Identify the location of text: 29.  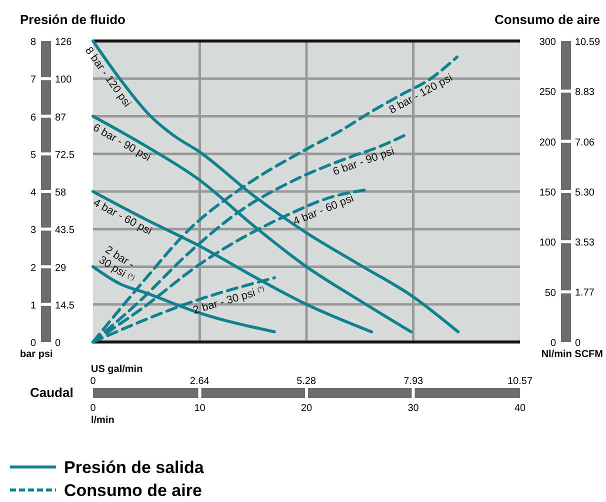
(61, 268).